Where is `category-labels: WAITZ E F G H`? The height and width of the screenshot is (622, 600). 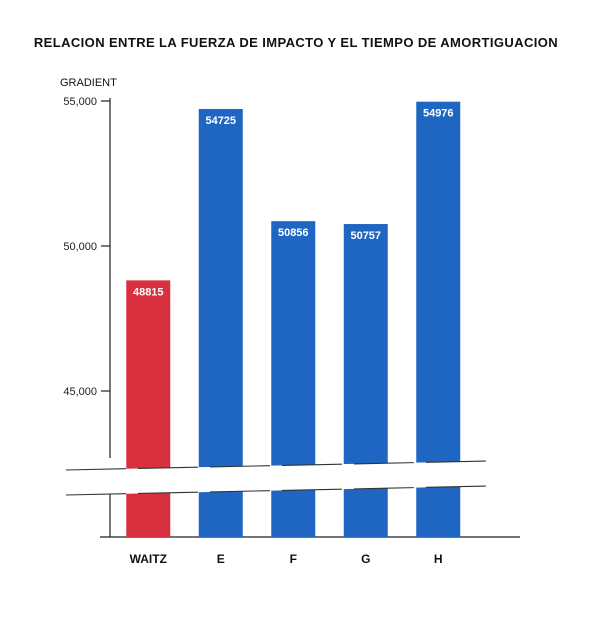
category-labels: WAITZ E F G H is located at coordinates (286, 559).